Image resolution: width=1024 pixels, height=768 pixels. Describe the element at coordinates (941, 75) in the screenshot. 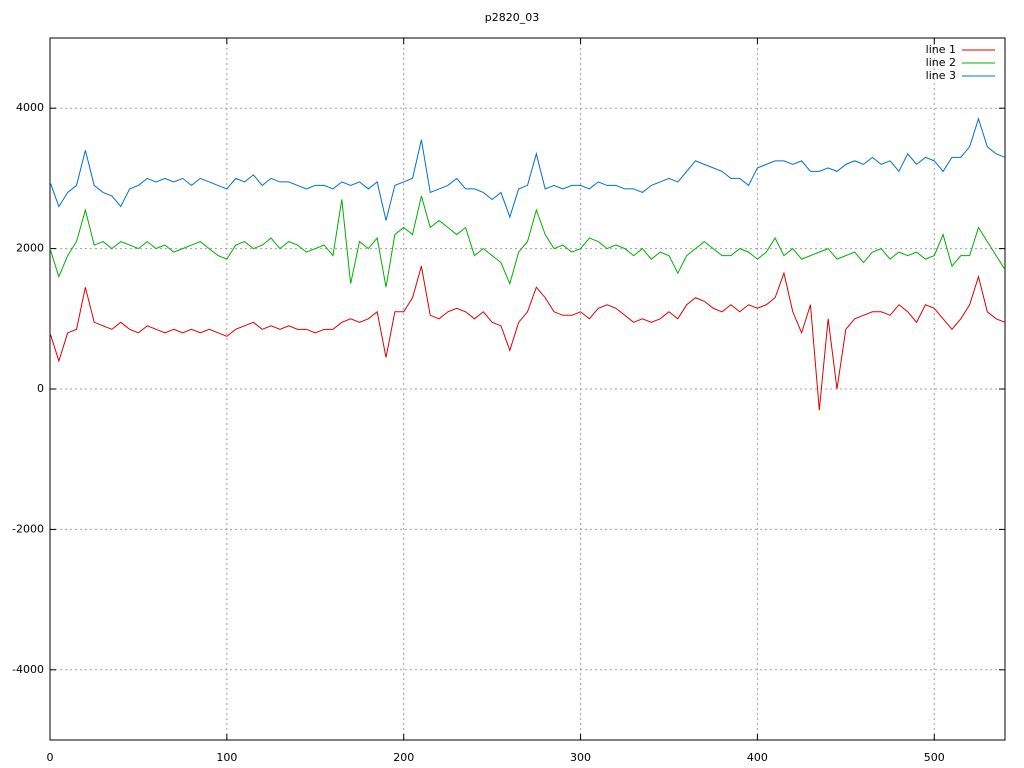

I see `legend-label: line 3` at that location.